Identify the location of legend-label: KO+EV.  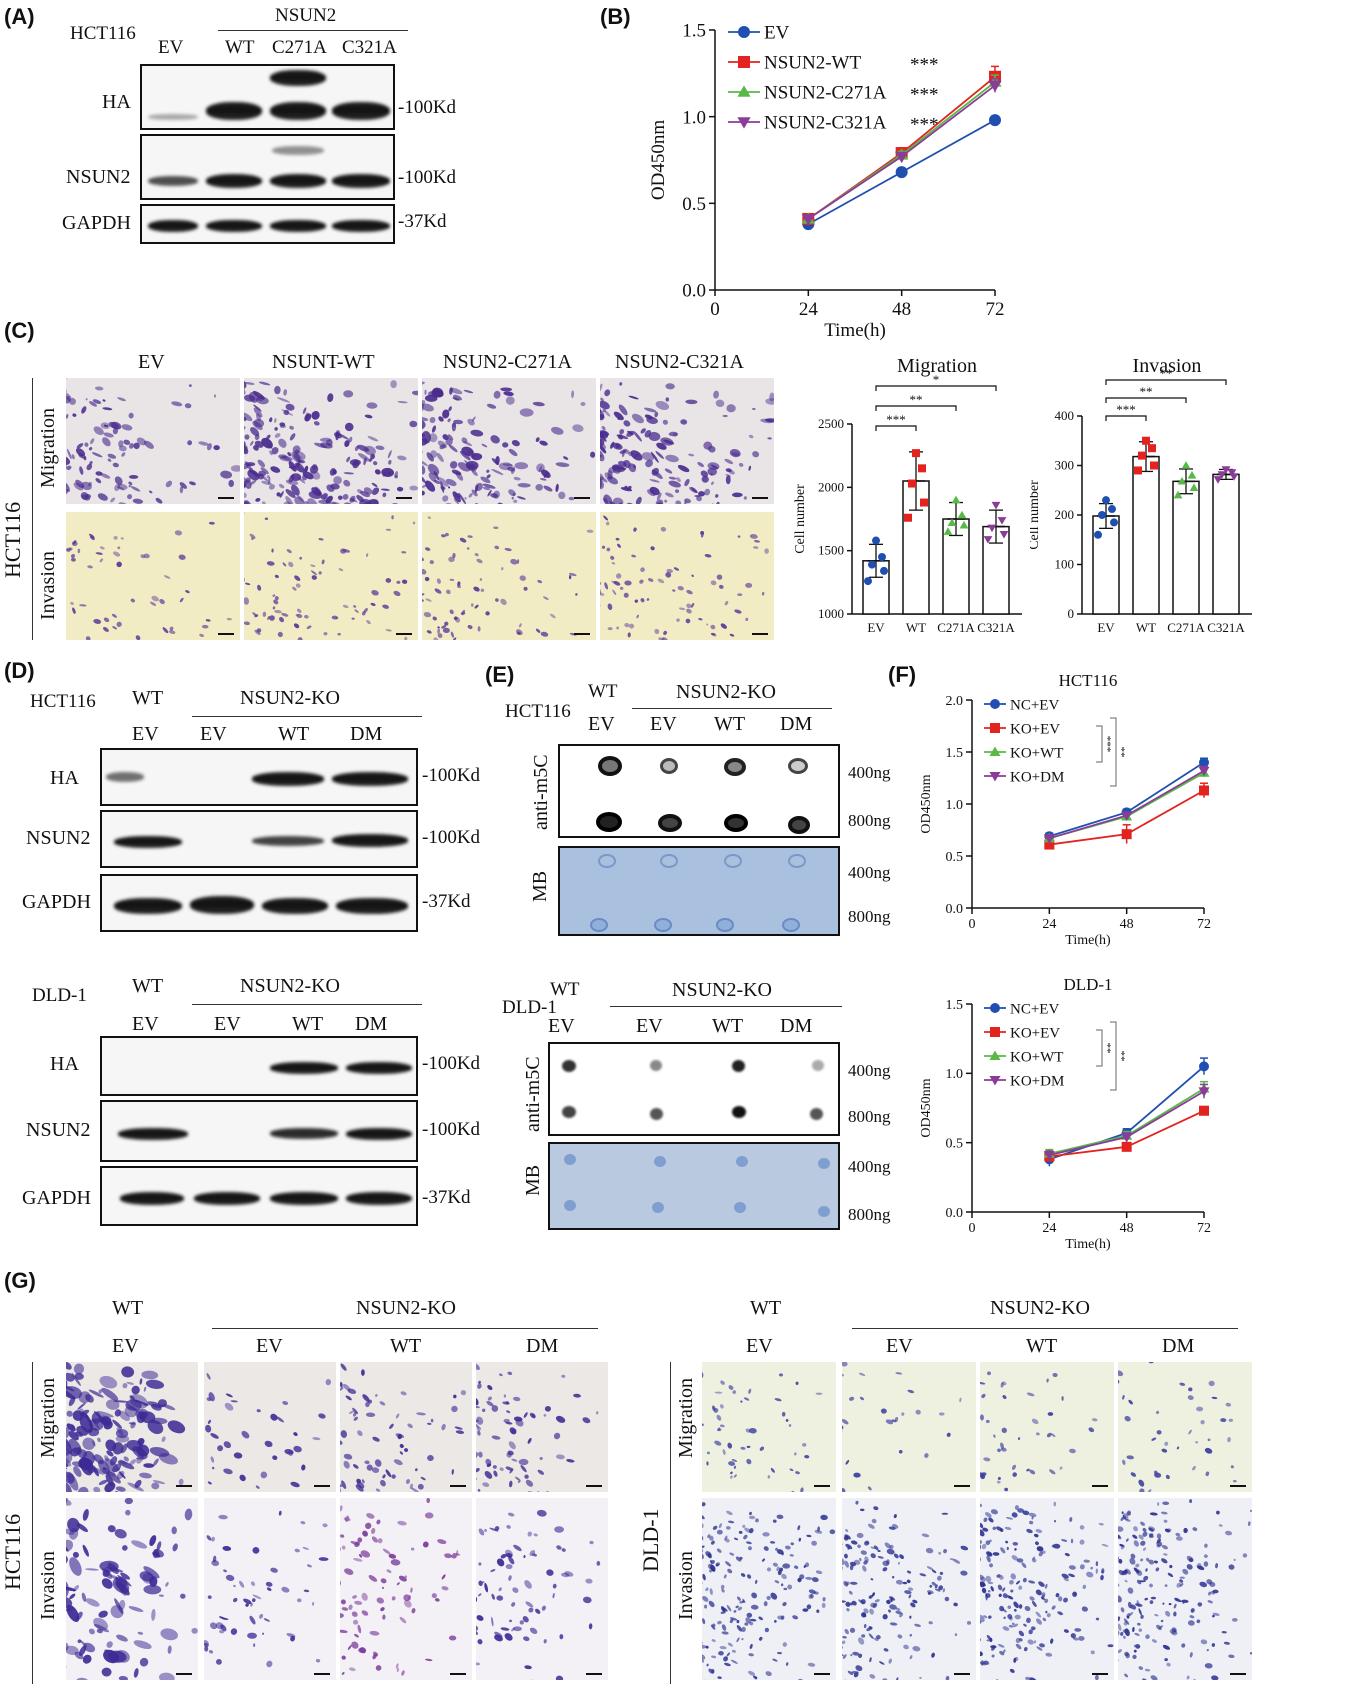
(1035, 729).